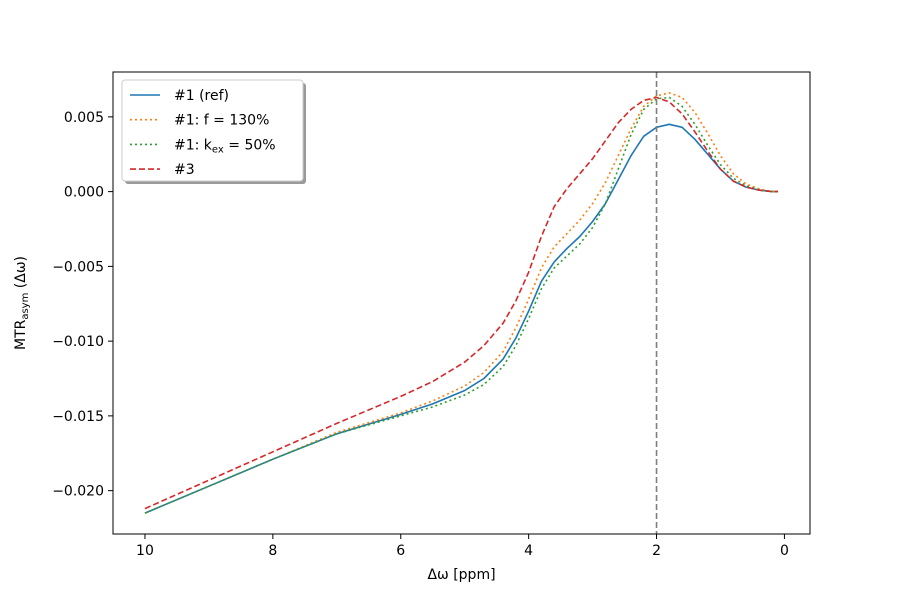 Image resolution: width=900 pixels, height=604 pixels. I want to click on x-axis-ticks: 10 8 6 4 2 0, so click(462, 546).